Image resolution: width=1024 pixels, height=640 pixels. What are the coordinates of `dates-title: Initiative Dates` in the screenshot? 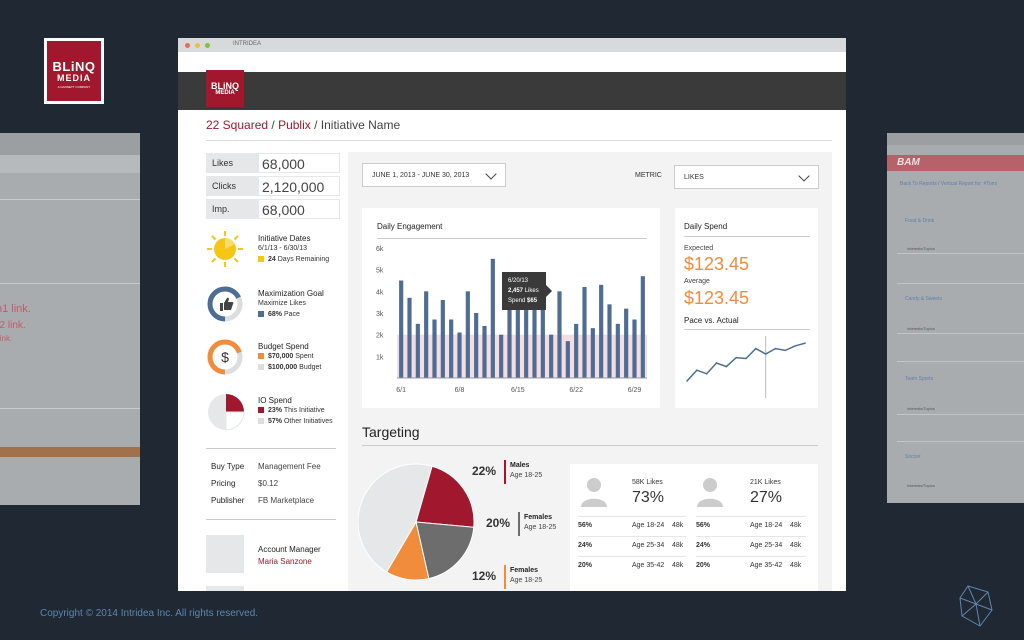 It's located at (284, 238).